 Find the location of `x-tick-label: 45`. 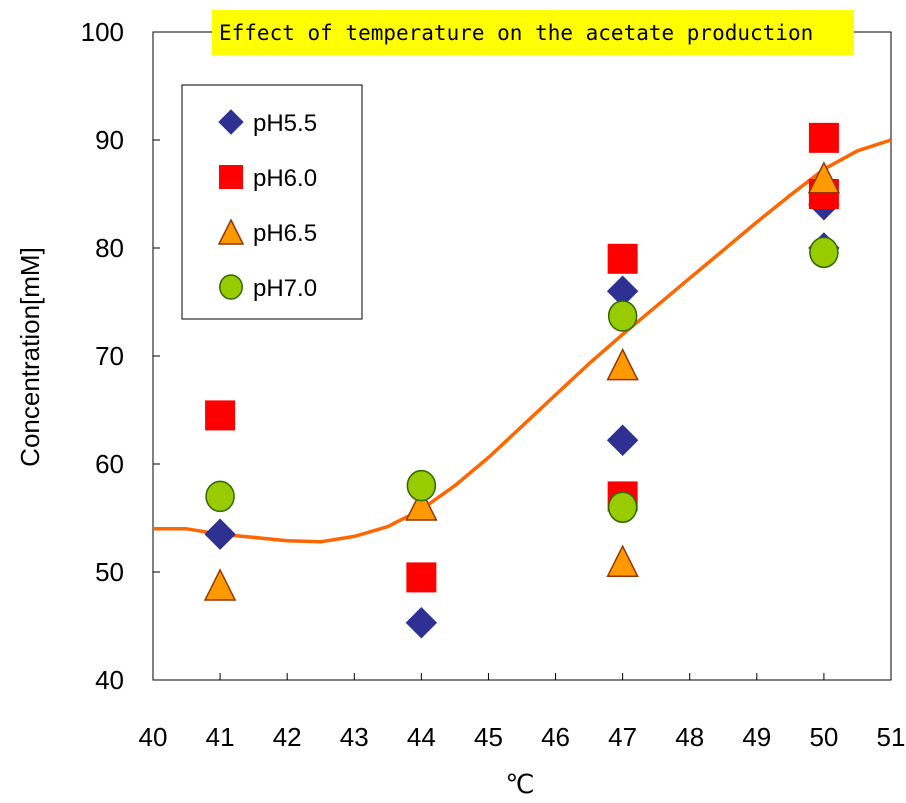

x-tick-label: 45 is located at coordinates (488, 737).